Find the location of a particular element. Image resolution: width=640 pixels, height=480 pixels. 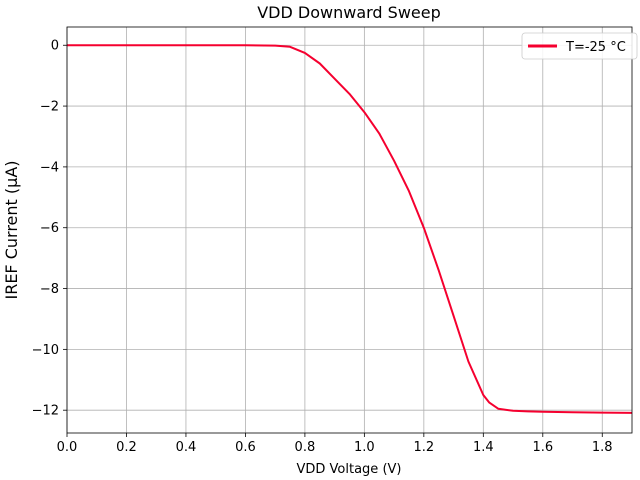

legend-box is located at coordinates (579, 46).